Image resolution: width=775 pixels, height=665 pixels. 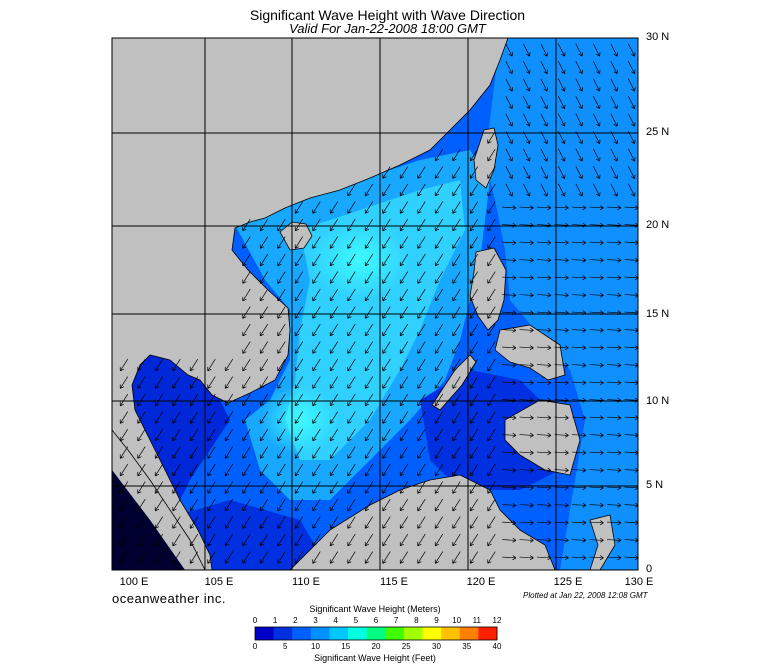 What do you see at coordinates (422, 522) in the screenshot?
I see `borneo-land` at bounding box center [422, 522].